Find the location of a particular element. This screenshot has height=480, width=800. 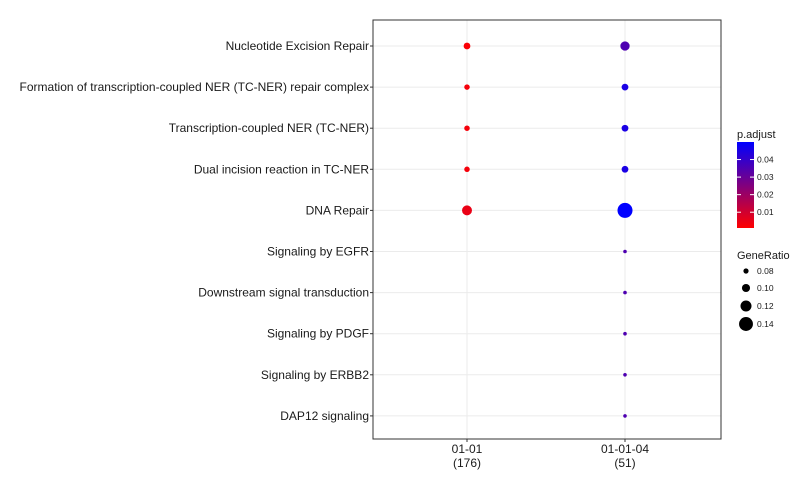

y-tick-label: DNA Repair is located at coordinates (337, 210).